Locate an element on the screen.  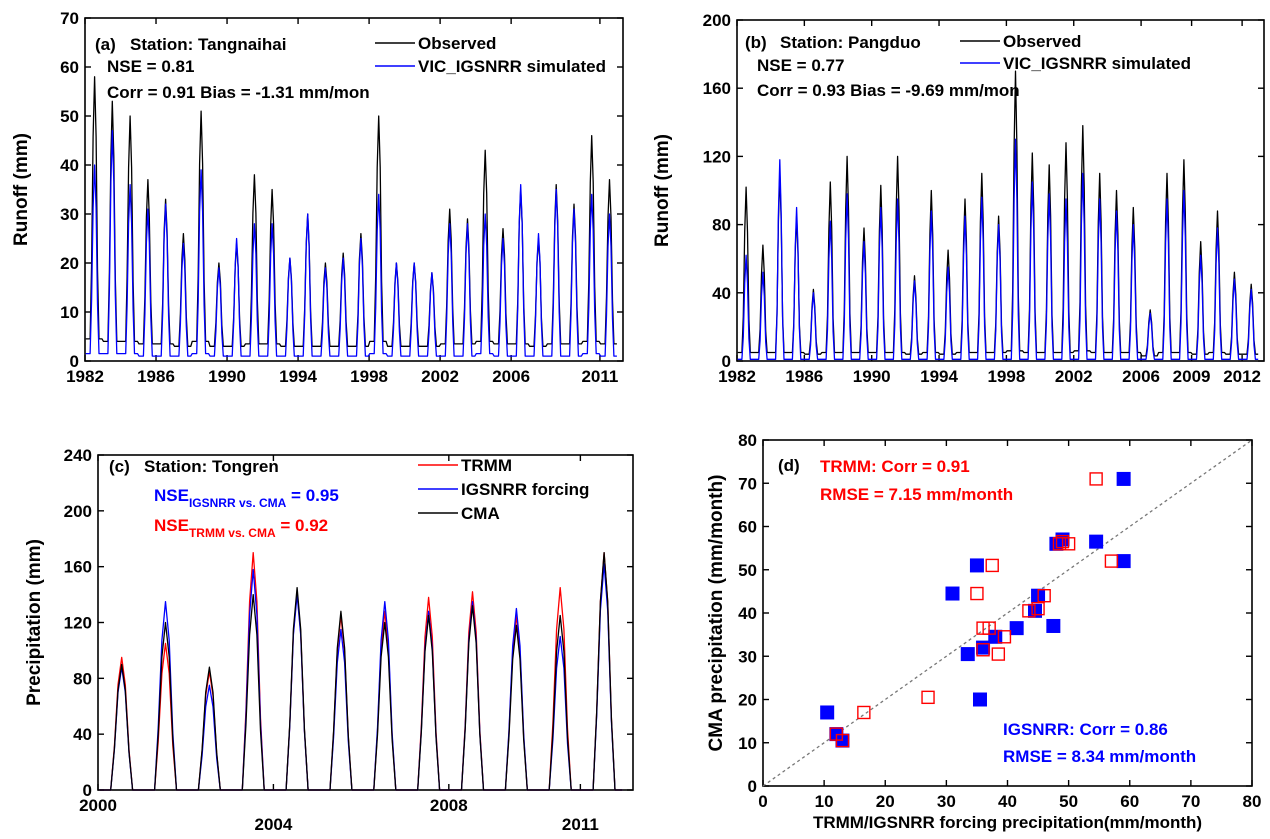
nse-annotation: NSE = 0.77 is located at coordinates (800, 65).